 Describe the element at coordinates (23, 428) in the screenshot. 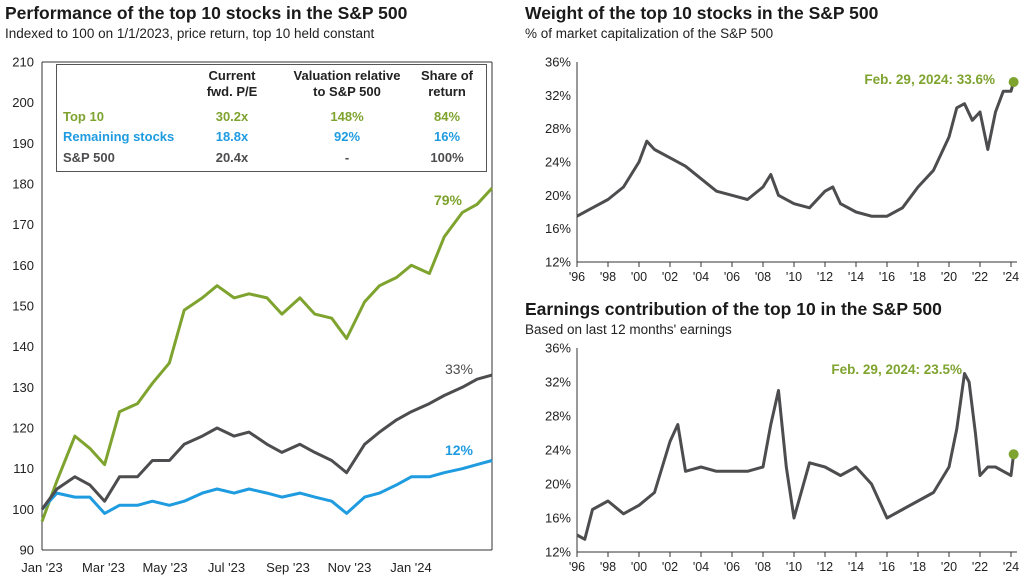

I see `y-tick-label: 120` at that location.